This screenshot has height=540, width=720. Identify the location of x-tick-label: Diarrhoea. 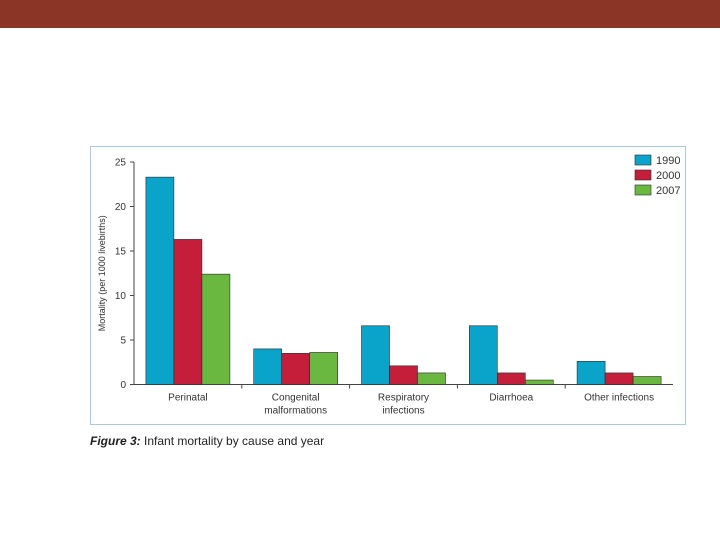
(511, 398).